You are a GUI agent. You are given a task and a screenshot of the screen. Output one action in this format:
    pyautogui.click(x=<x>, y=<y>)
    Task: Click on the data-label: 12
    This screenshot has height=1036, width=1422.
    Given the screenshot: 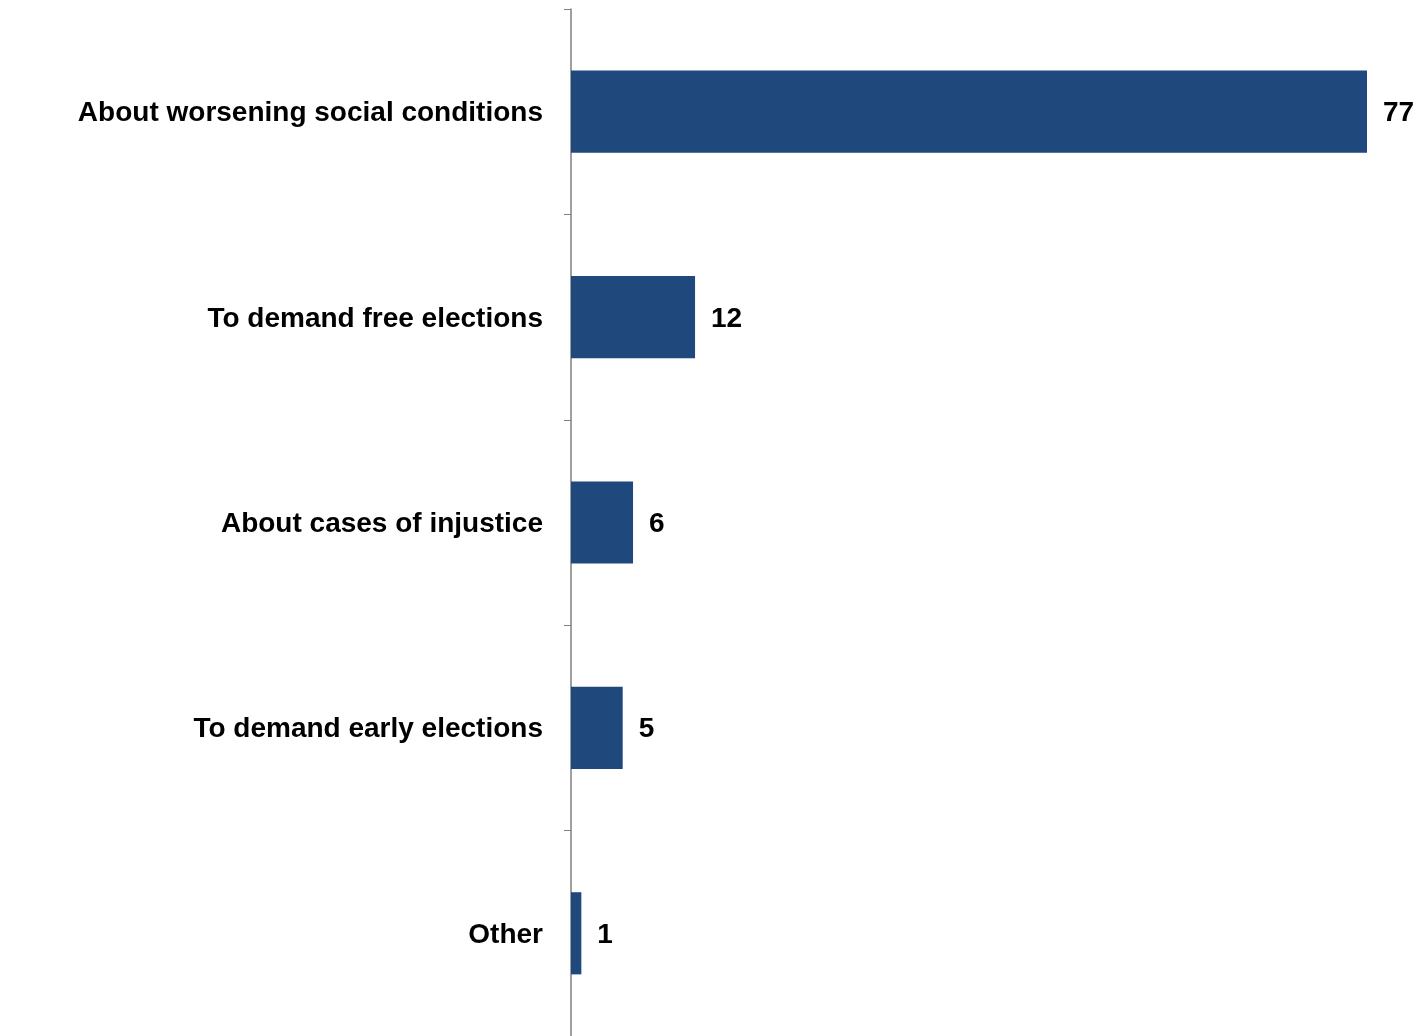 What is the action you would take?
    pyautogui.click(x=727, y=317)
    